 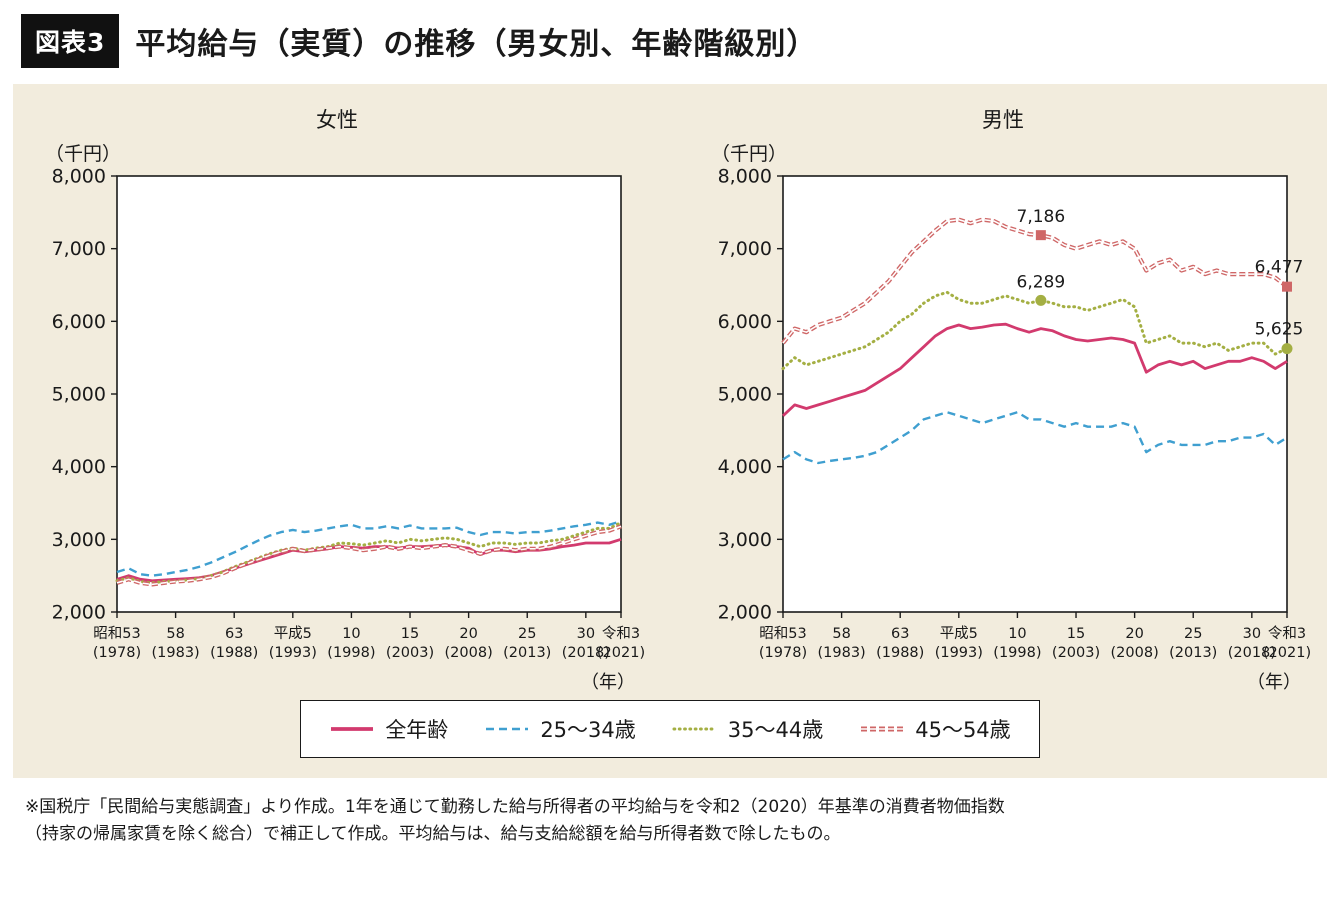 I want to click on figure-number-badge: 図表3, so click(x=70, y=41).